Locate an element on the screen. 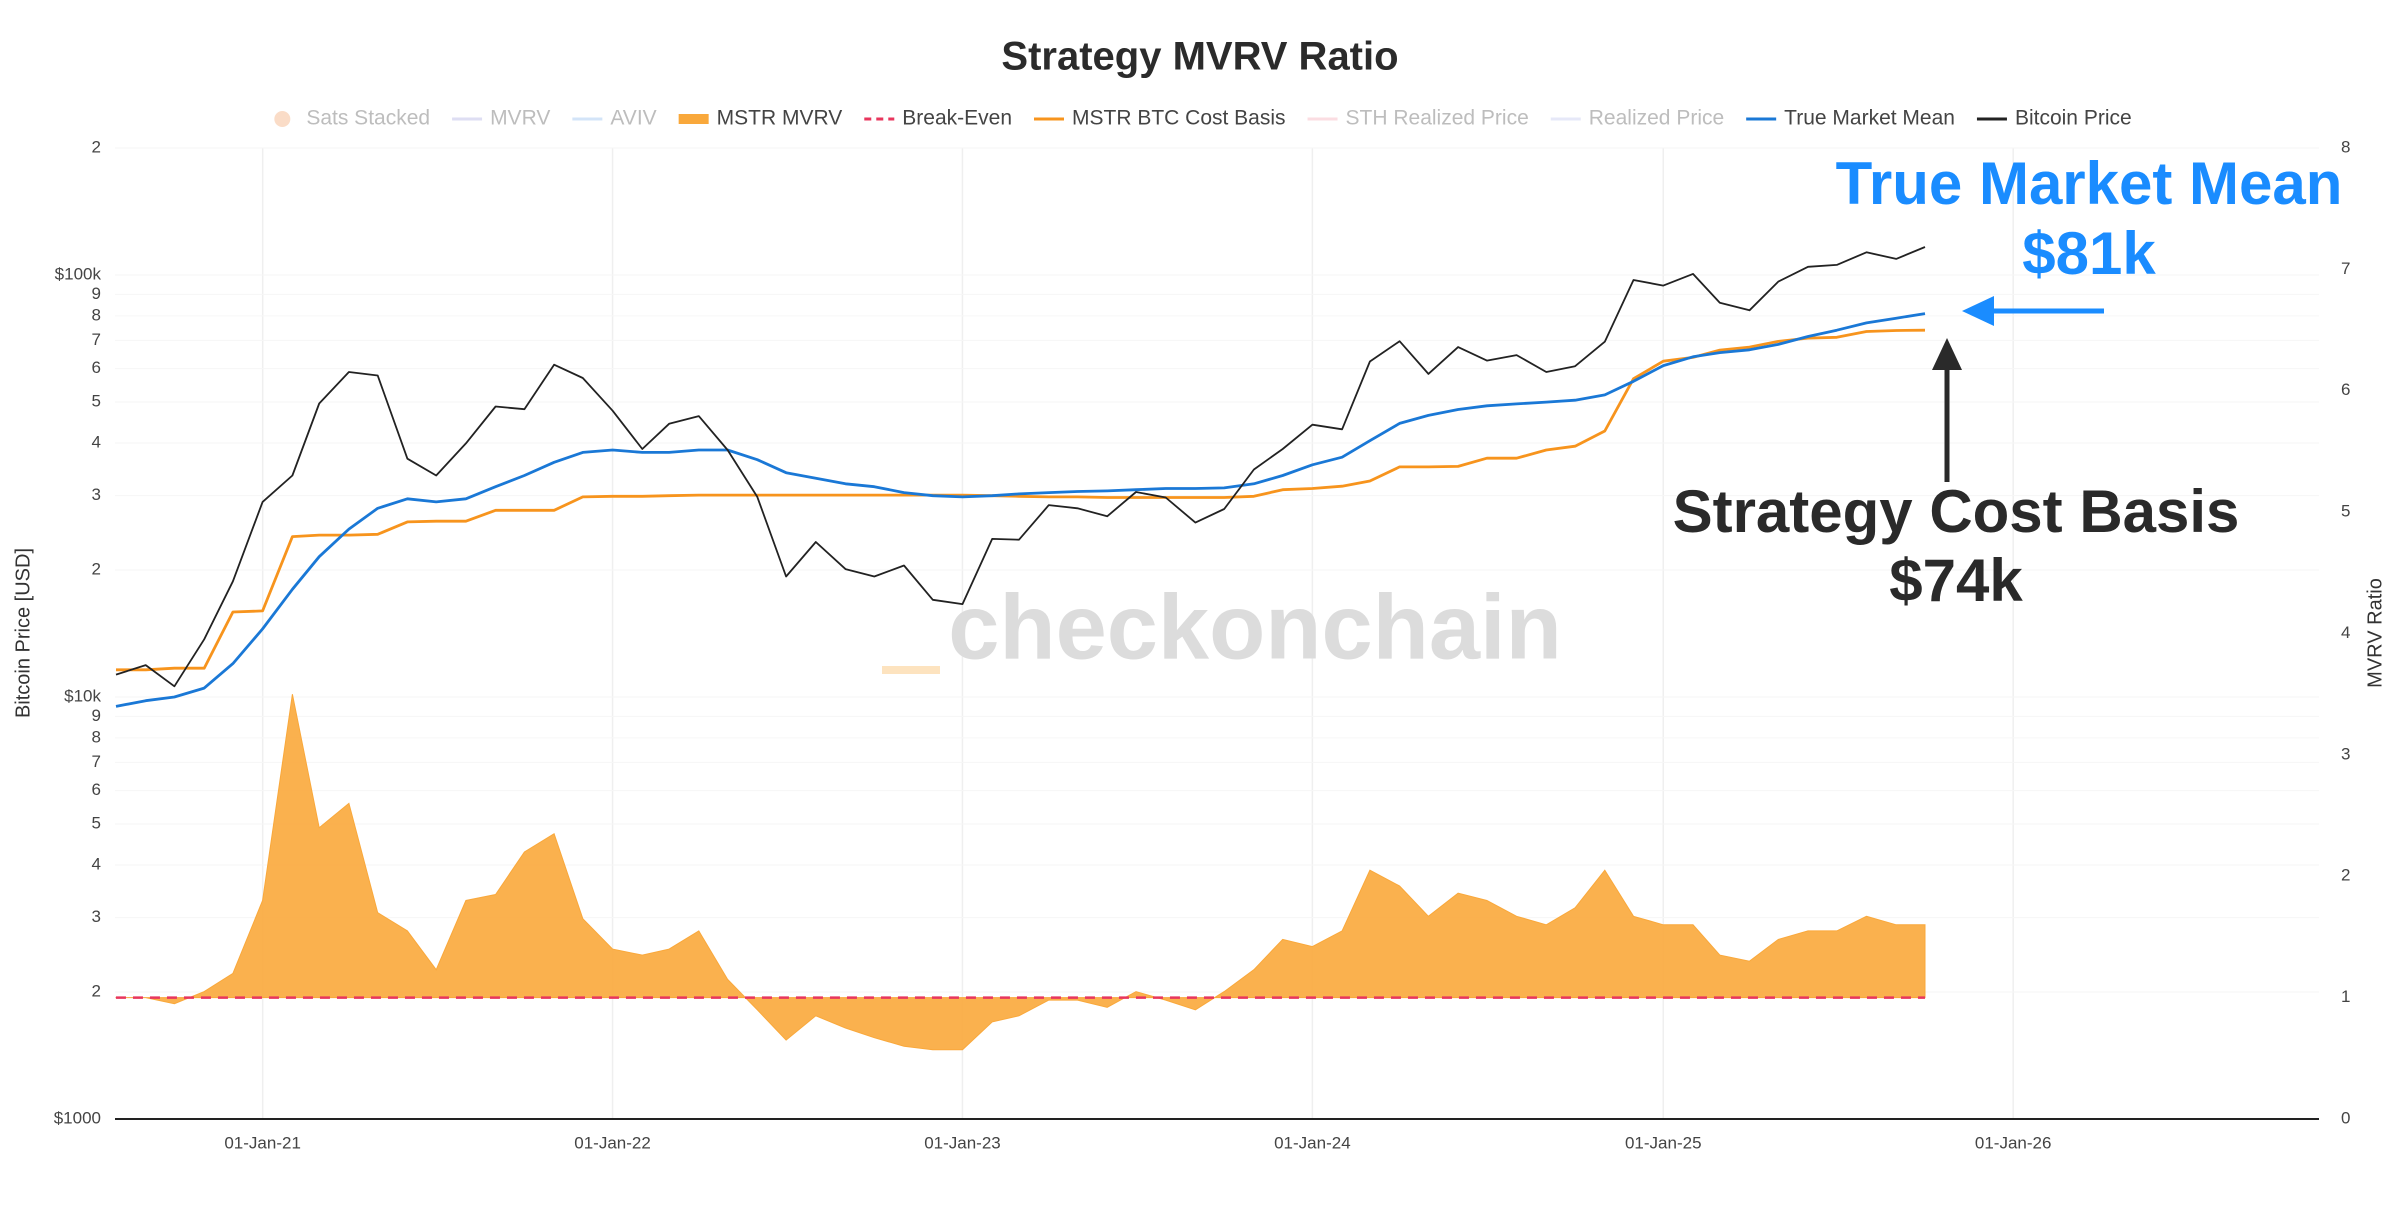 Image resolution: width=2400 pixels, height=1206 pixels. x-tick-label: 01-Jan-22 is located at coordinates (612, 1142).